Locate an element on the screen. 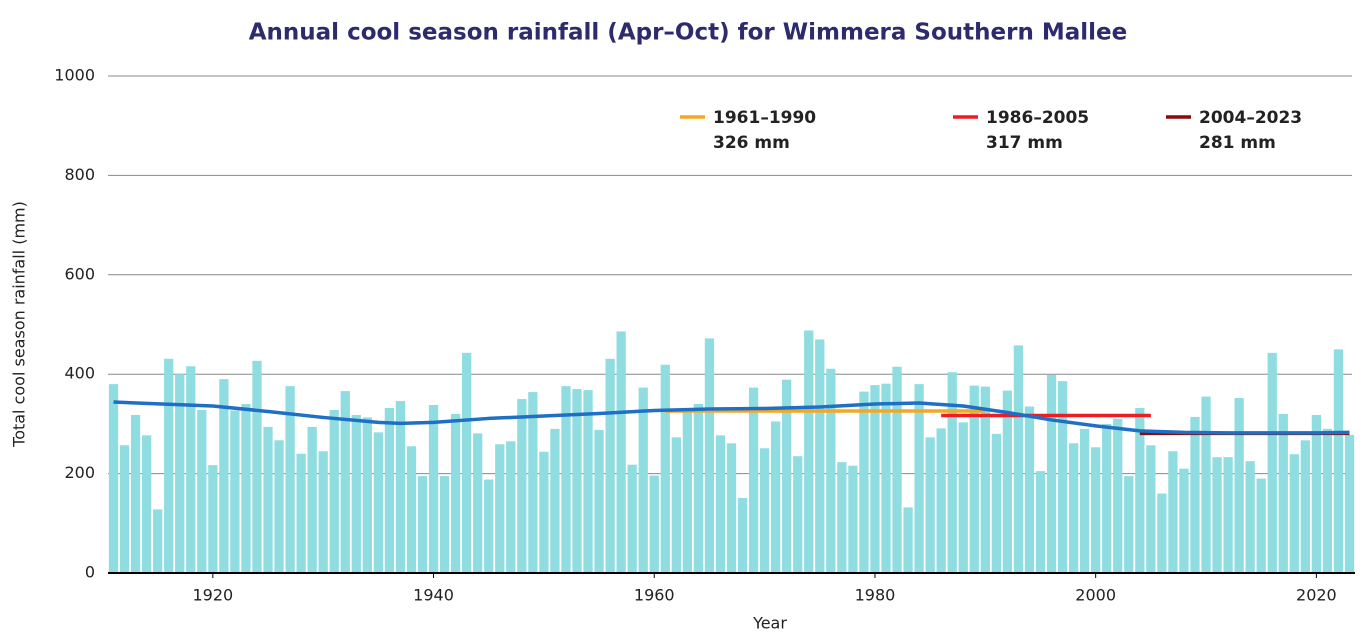 This screenshot has width=1363, height=639. x-tick-label: 2000 is located at coordinates (1095, 595).